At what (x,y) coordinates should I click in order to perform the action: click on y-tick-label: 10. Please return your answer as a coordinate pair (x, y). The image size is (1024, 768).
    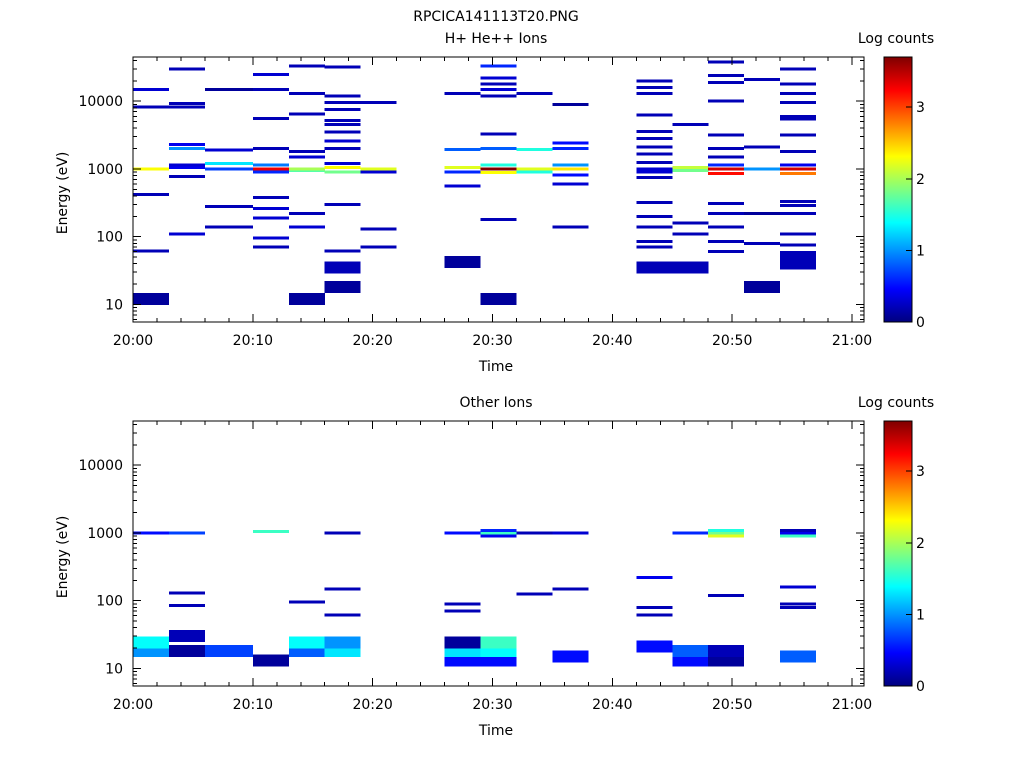
    Looking at the image, I should click on (114, 305).